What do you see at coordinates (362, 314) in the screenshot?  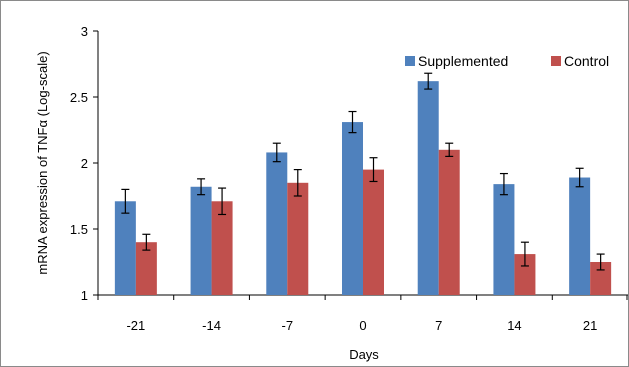 I see `x-tick-labels: -21 -14 -7 0 7 14 21` at bounding box center [362, 314].